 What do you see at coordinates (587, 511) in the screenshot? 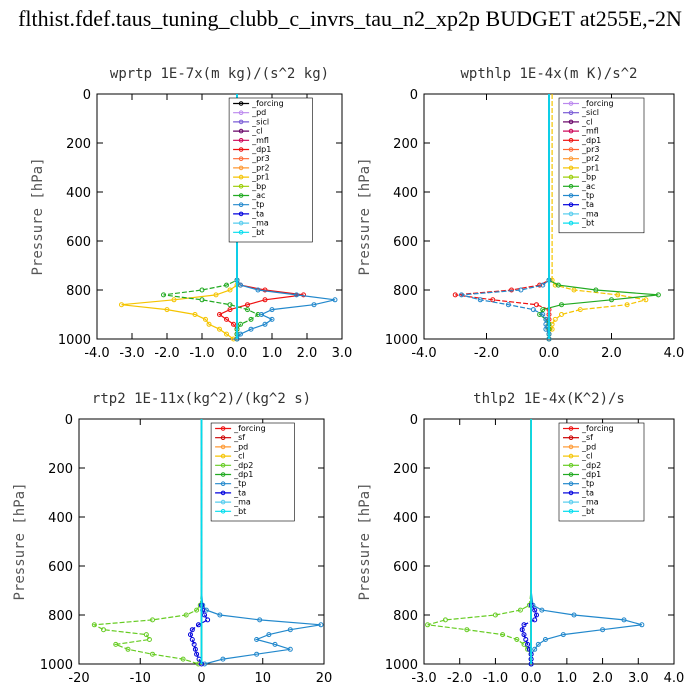
I see `plot4-legend-label: _bt` at bounding box center [587, 511].